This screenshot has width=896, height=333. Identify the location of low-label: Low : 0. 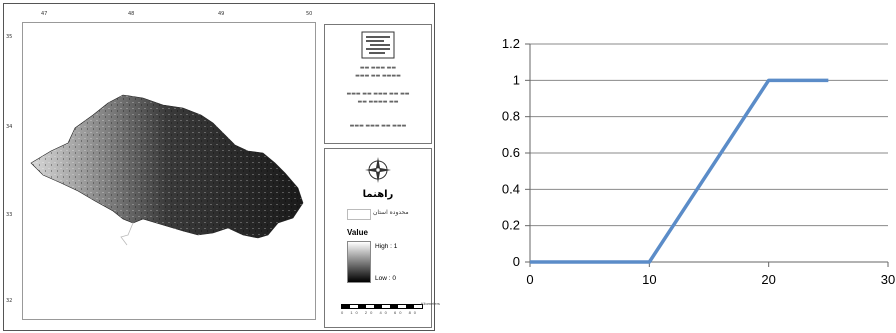
(385, 278).